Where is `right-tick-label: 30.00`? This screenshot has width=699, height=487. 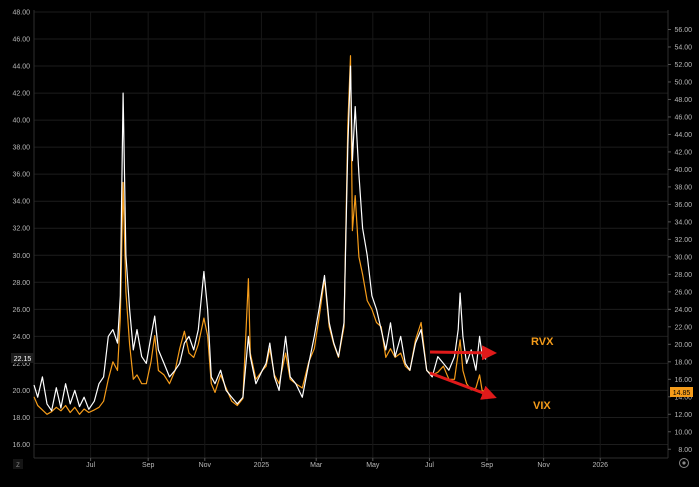
right-tick-label: 30.00 is located at coordinates (683, 257).